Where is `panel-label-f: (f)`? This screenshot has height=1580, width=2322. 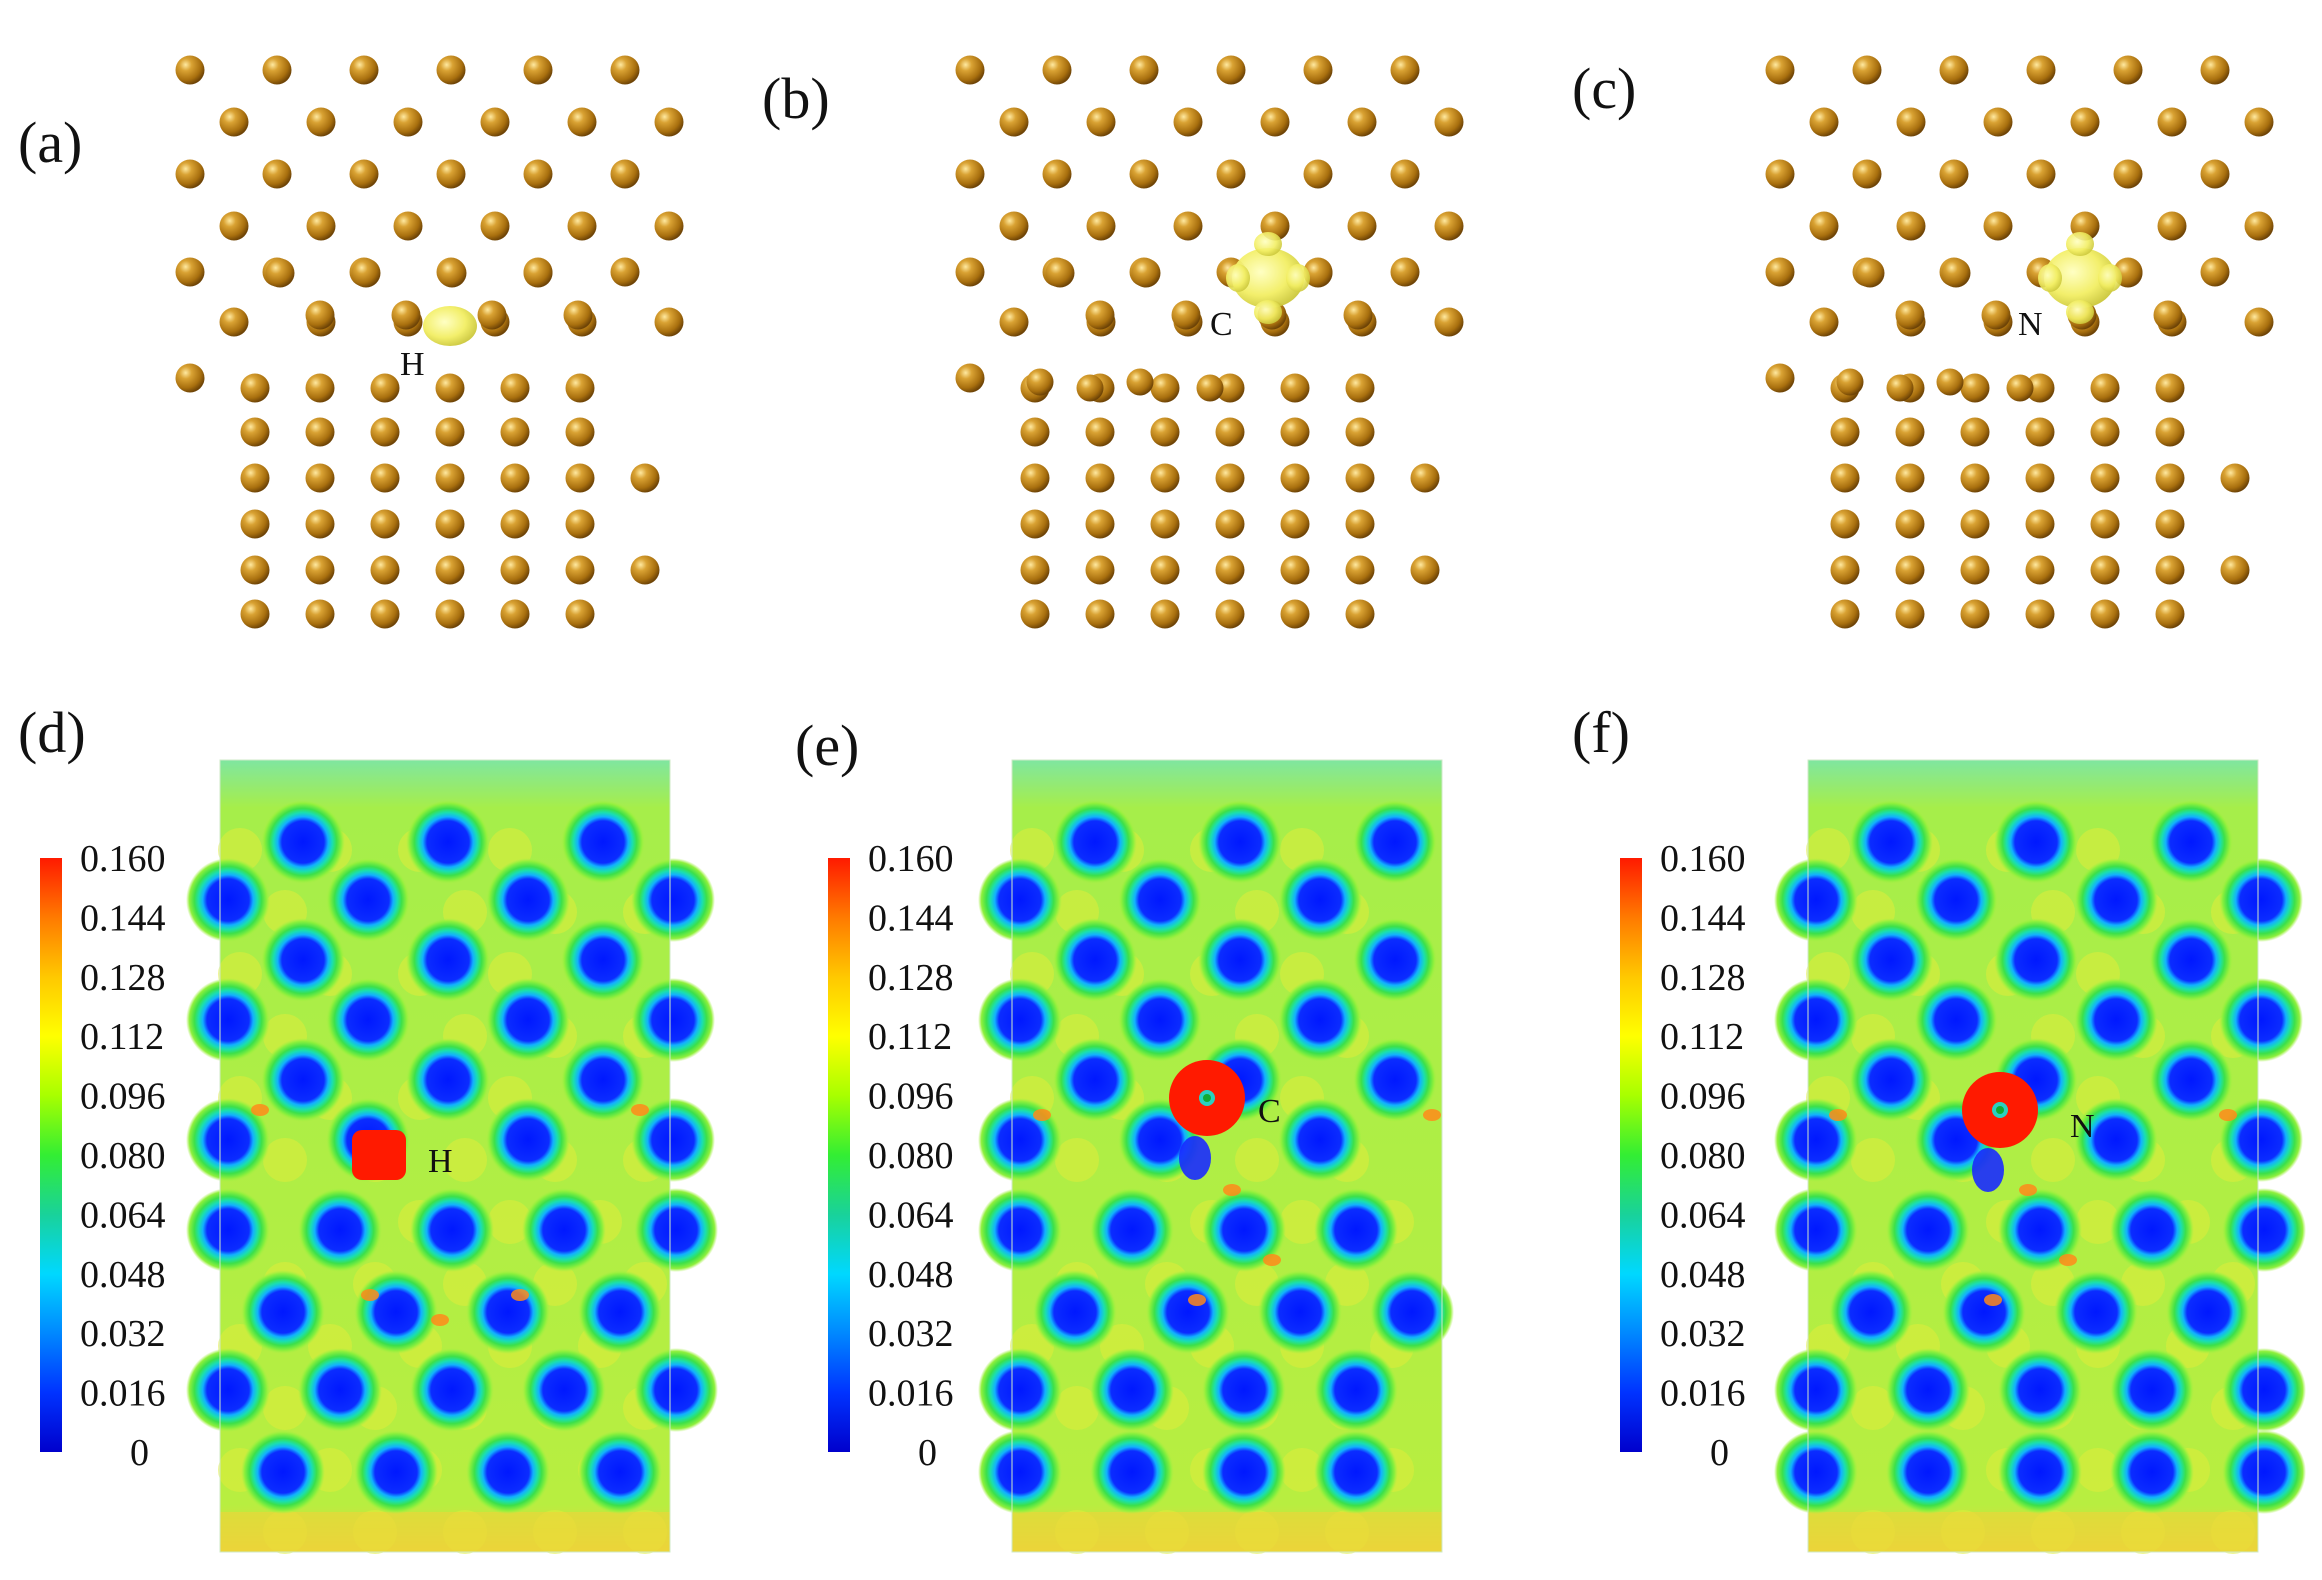 panel-label-f: (f) is located at coordinates (1601, 732).